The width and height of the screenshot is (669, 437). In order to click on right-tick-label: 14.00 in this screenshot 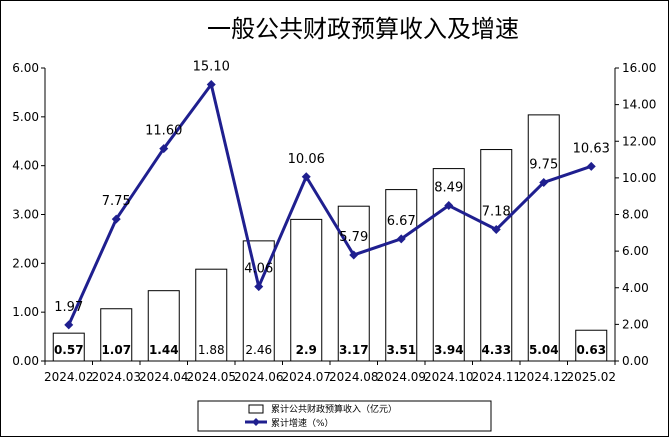, I will do `click(639, 105)`.